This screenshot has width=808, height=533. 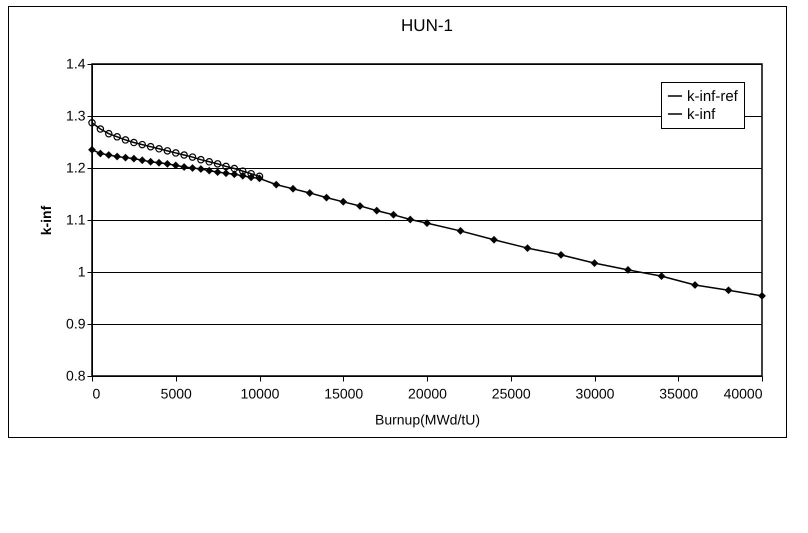 I want to click on x-tick-label: 20000, so click(x=428, y=394).